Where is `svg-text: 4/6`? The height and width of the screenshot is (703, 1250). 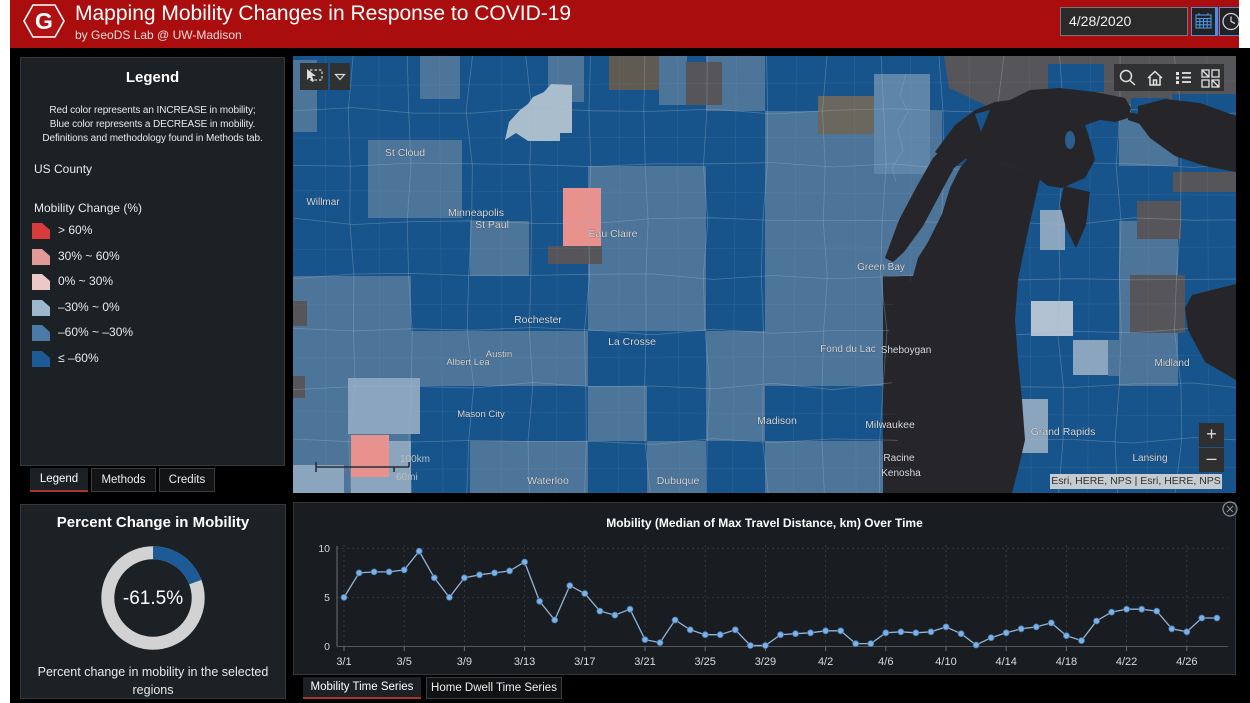 svg-text: 4/6 is located at coordinates (885, 662).